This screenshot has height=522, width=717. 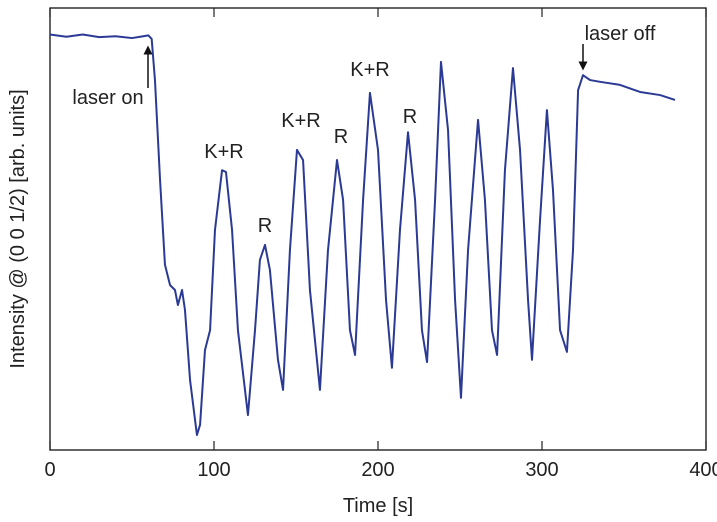 I want to click on x-tick-label: 400, so click(x=703, y=470).